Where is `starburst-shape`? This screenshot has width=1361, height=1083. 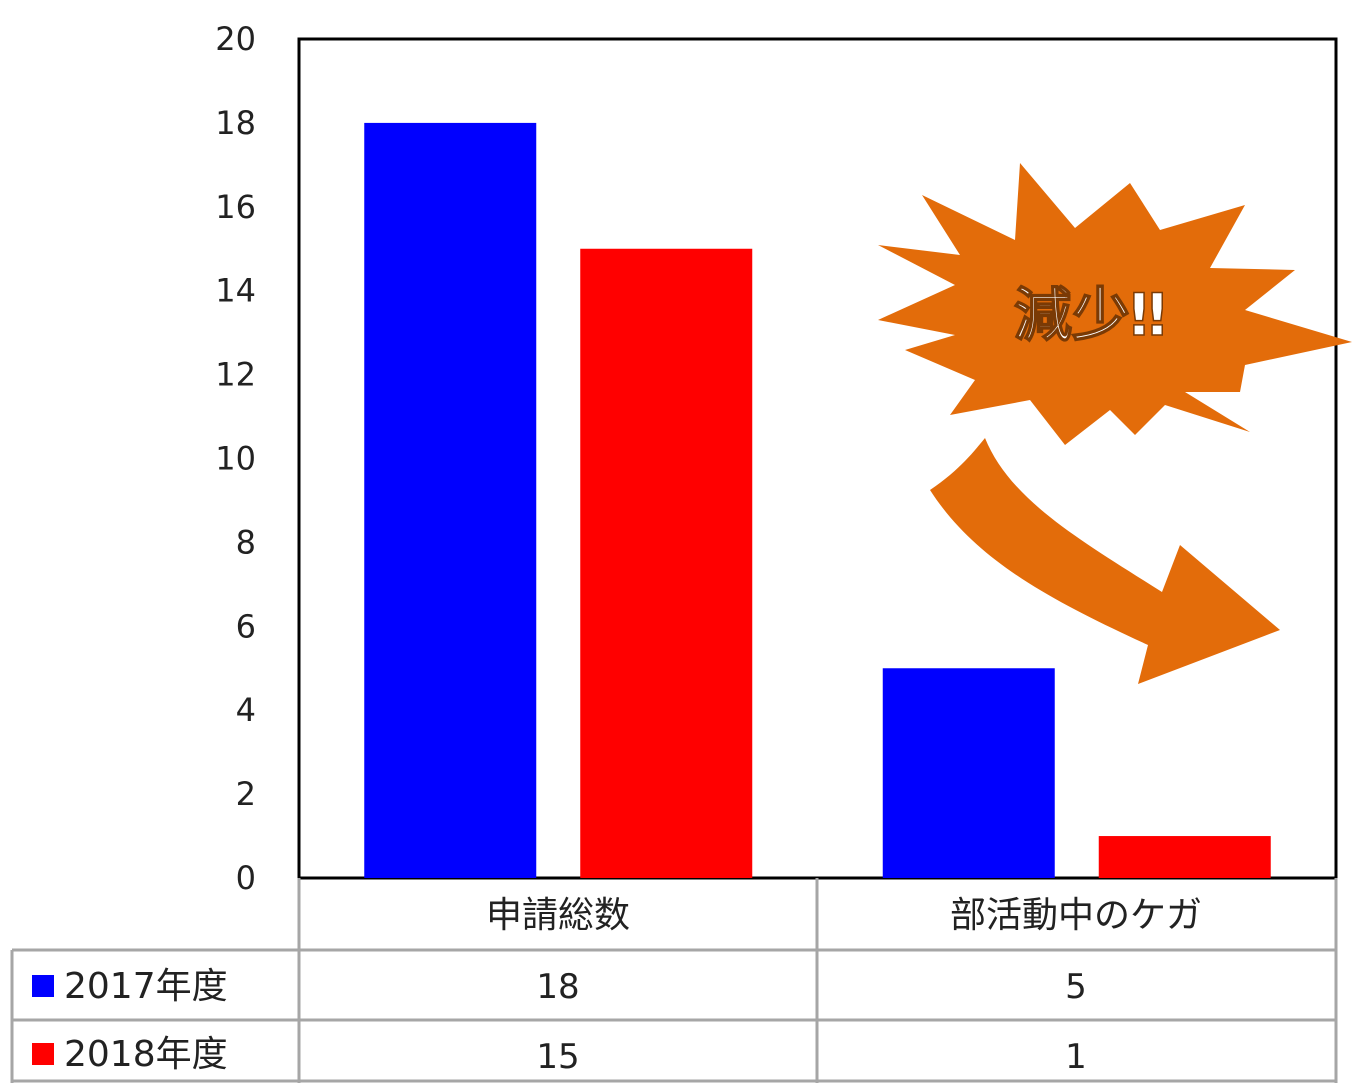
starburst-shape is located at coordinates (1115, 304).